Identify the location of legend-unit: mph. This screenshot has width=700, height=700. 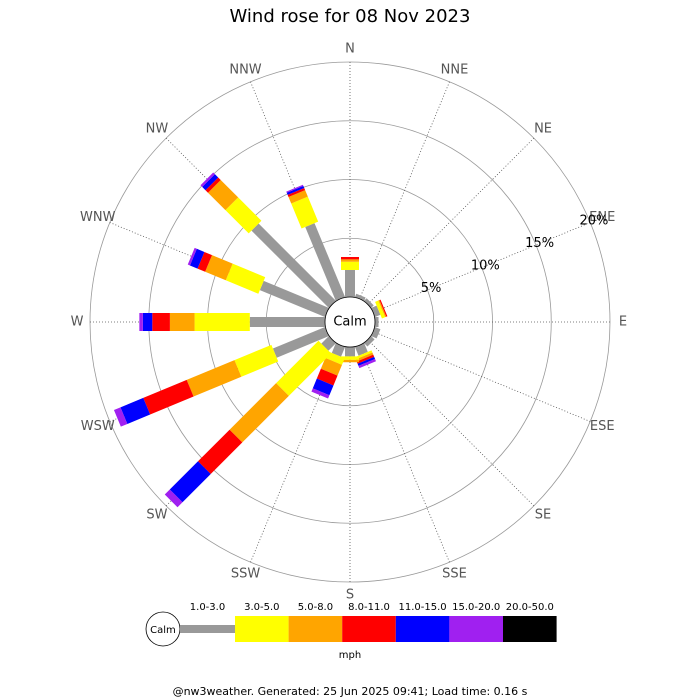
(350, 655).